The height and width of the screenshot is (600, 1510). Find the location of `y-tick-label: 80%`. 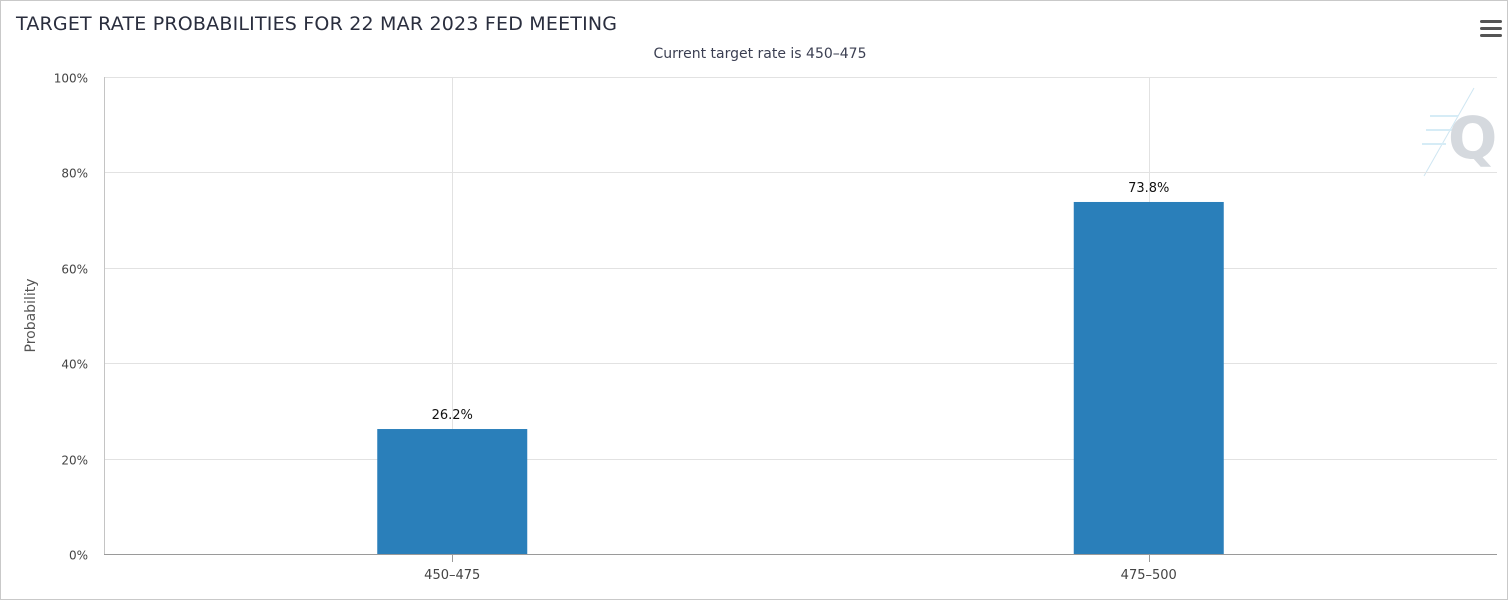

y-tick-label: 80% is located at coordinates (74, 174).